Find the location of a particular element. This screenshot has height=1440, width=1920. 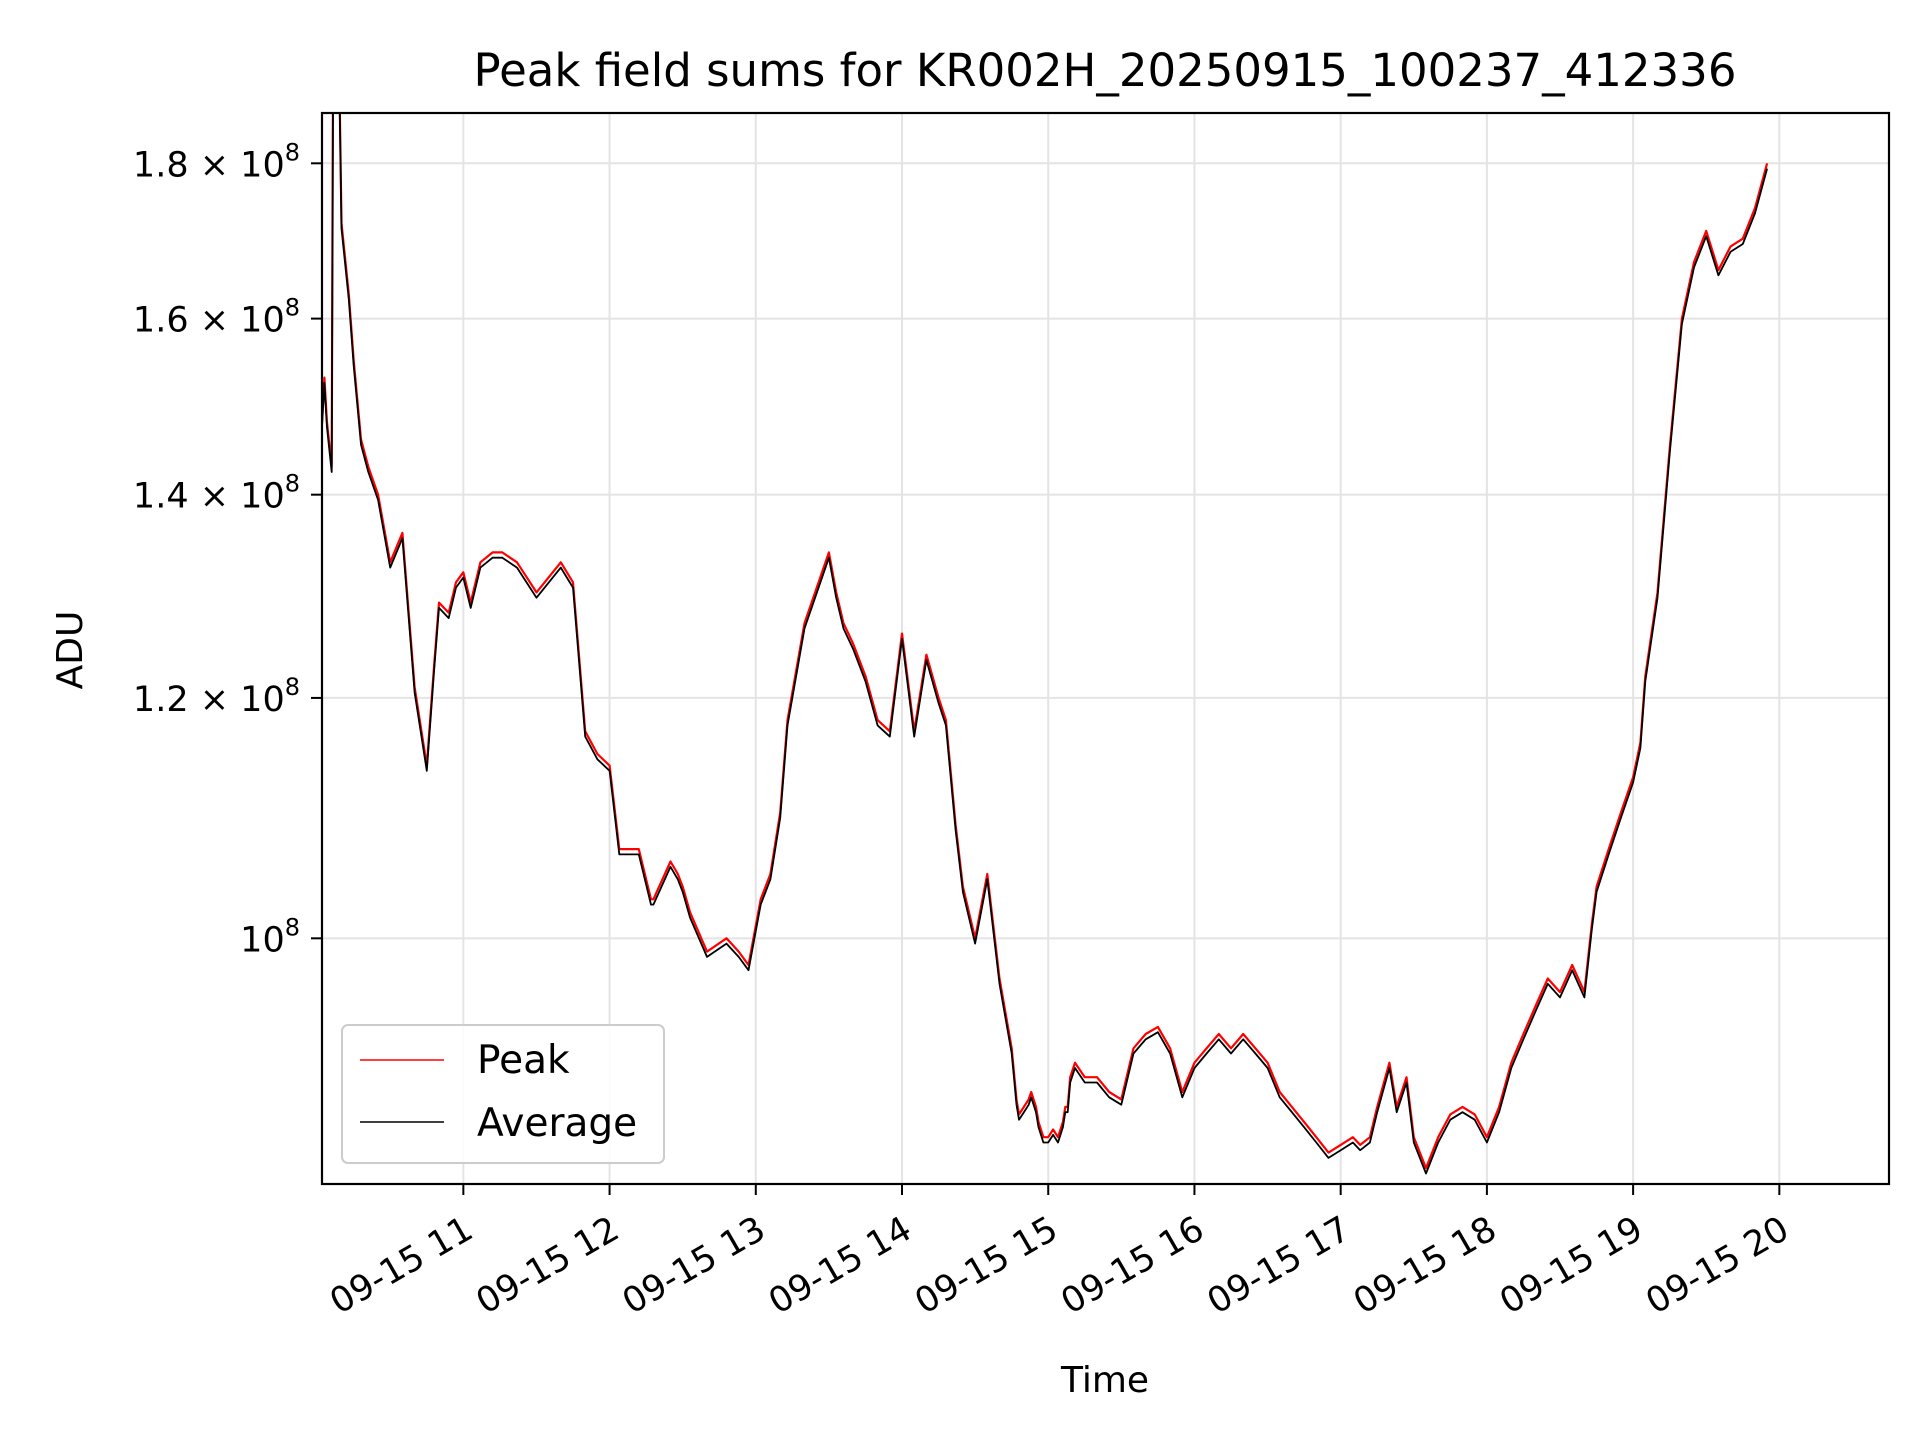

legend-label-average: Average is located at coordinates (557, 1123).